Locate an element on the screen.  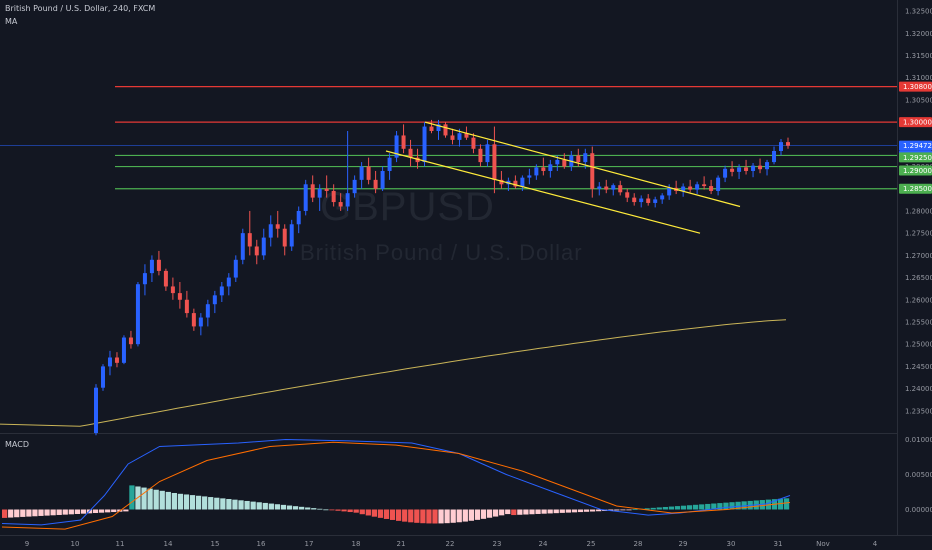
price-tick: 1.31500 is located at coordinates (918, 56).